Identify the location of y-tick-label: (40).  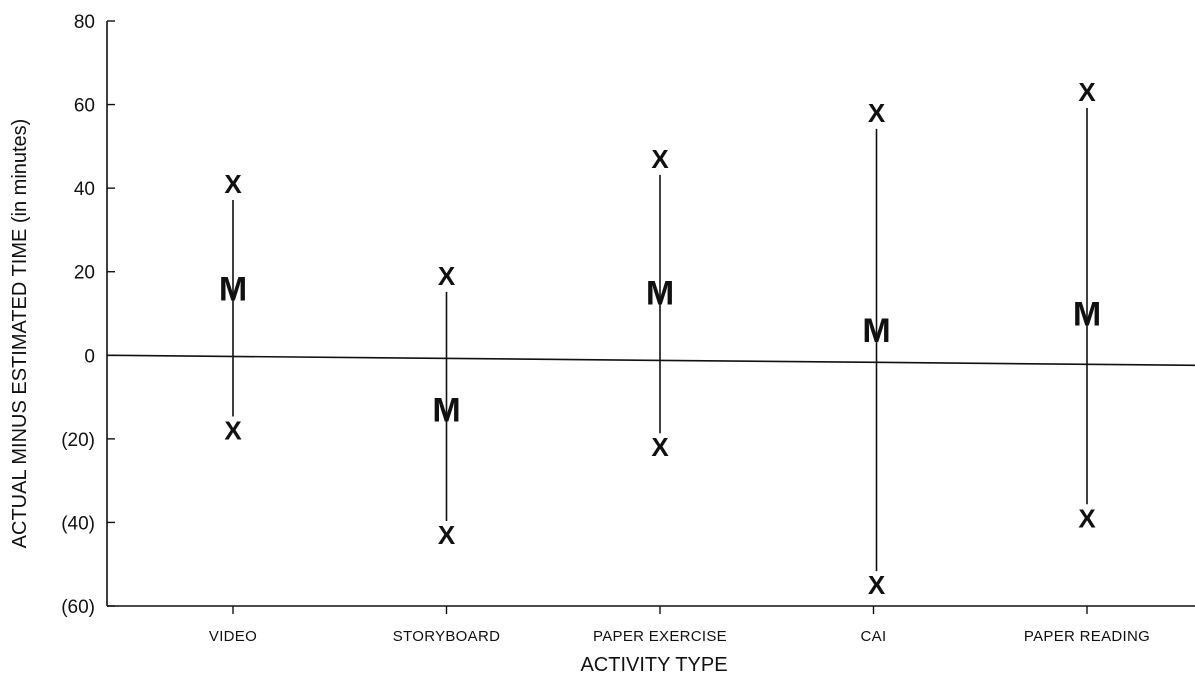
(78, 523).